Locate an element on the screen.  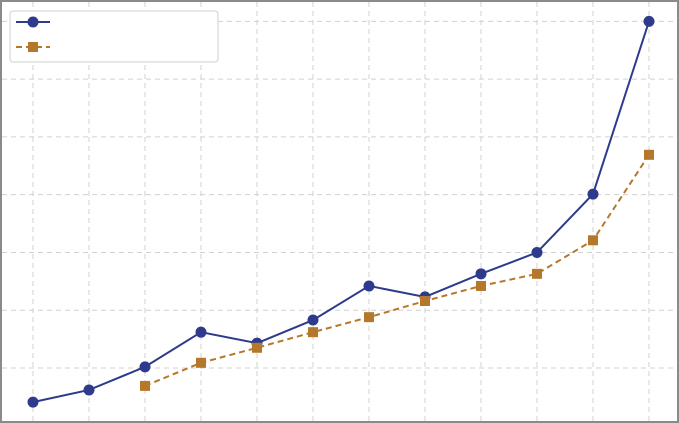
legend-box is located at coordinates (114, 36).